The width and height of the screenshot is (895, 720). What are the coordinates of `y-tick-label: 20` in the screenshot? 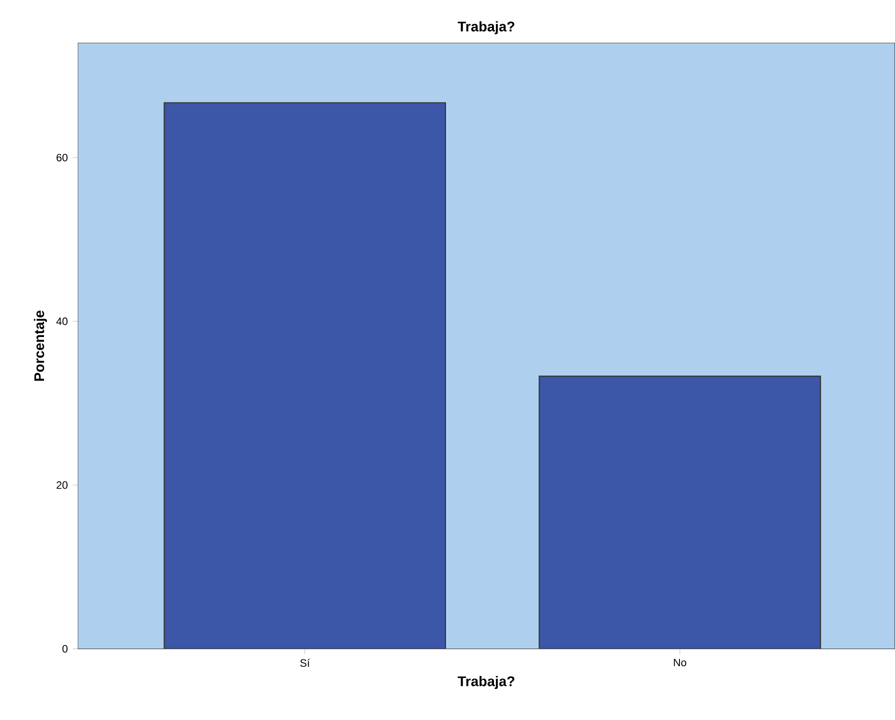 It's located at (62, 485).